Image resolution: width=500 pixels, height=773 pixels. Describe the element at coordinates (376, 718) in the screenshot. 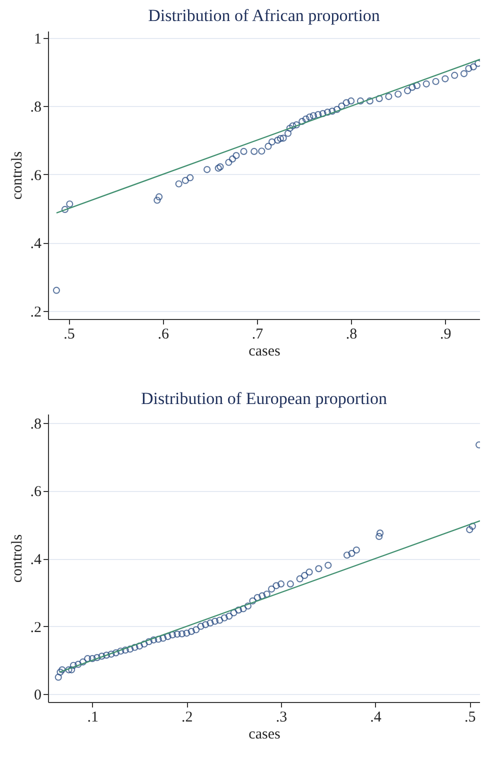

I see `x-tick-label: .4` at that location.